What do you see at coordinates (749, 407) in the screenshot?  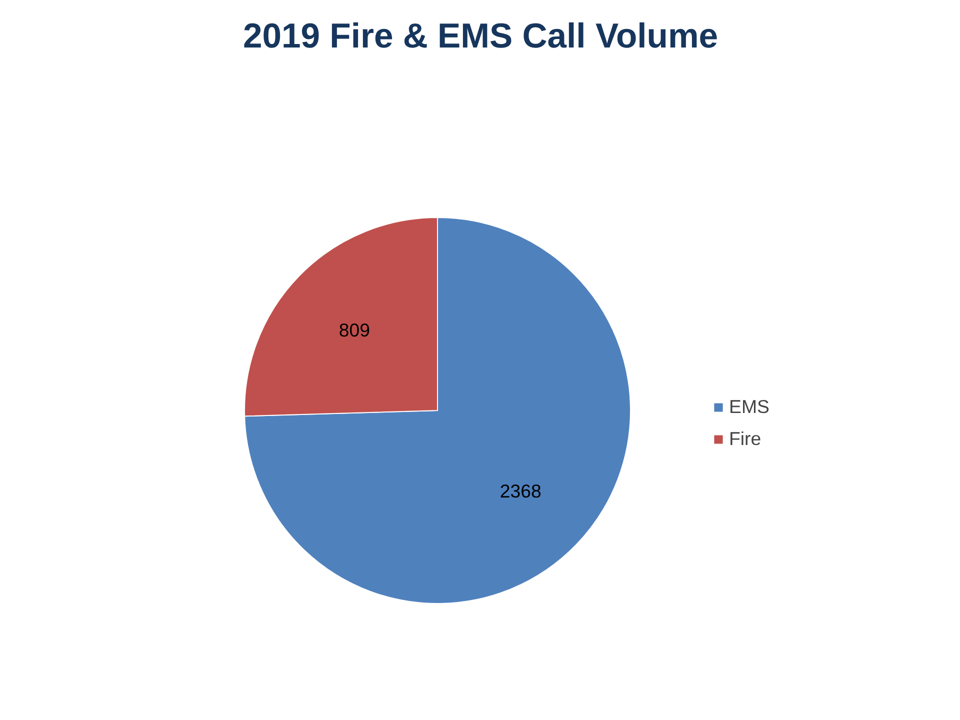 I see `legend-label: EMS` at bounding box center [749, 407].